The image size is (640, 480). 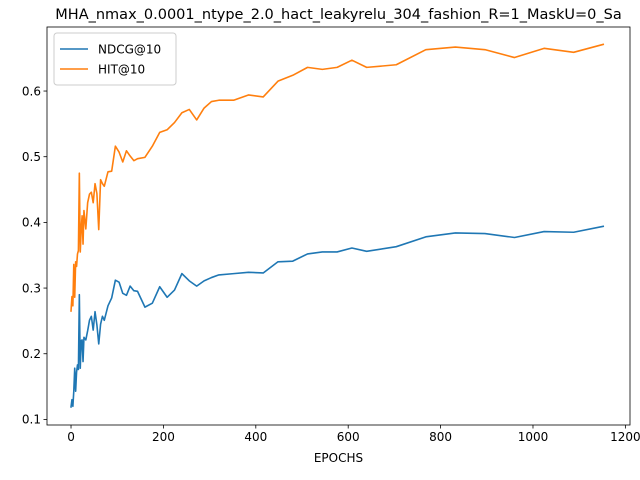 I want to click on x-tick-label: 800, so click(x=440, y=437).